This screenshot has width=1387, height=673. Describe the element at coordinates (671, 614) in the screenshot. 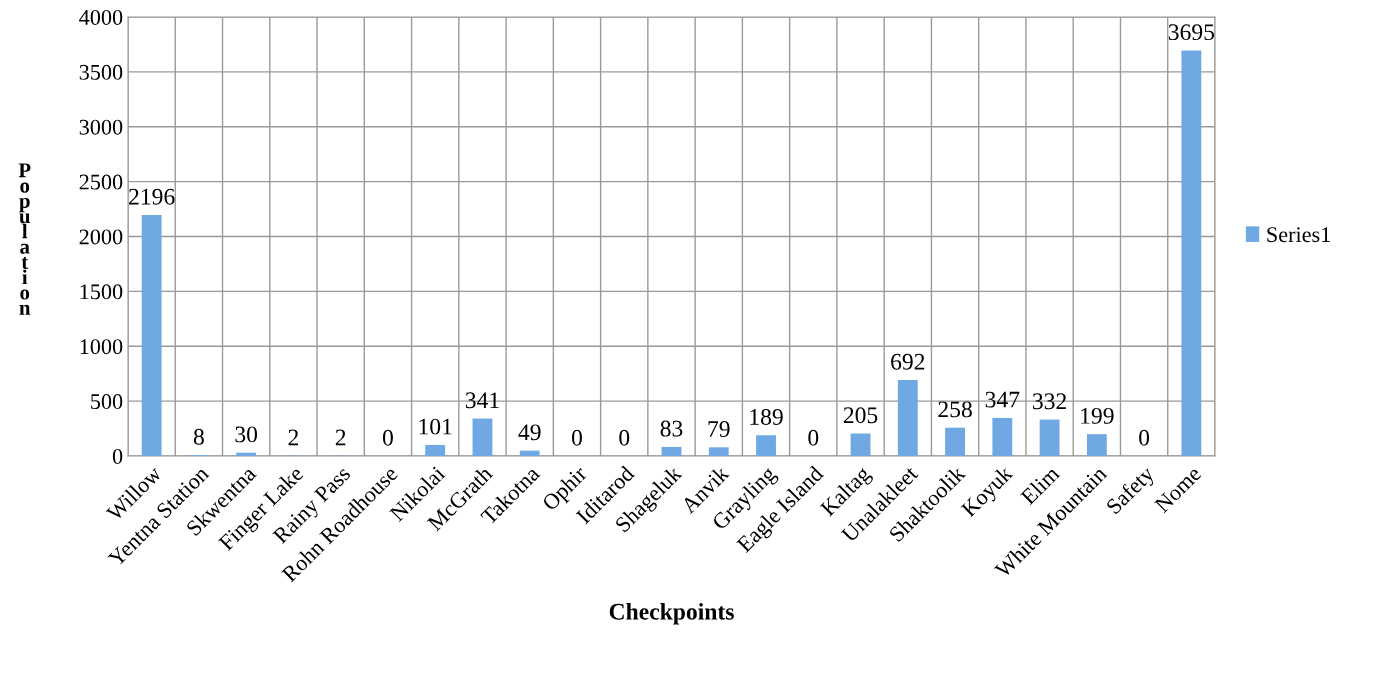

I see `x-axis-title: Checkpoints` at that location.